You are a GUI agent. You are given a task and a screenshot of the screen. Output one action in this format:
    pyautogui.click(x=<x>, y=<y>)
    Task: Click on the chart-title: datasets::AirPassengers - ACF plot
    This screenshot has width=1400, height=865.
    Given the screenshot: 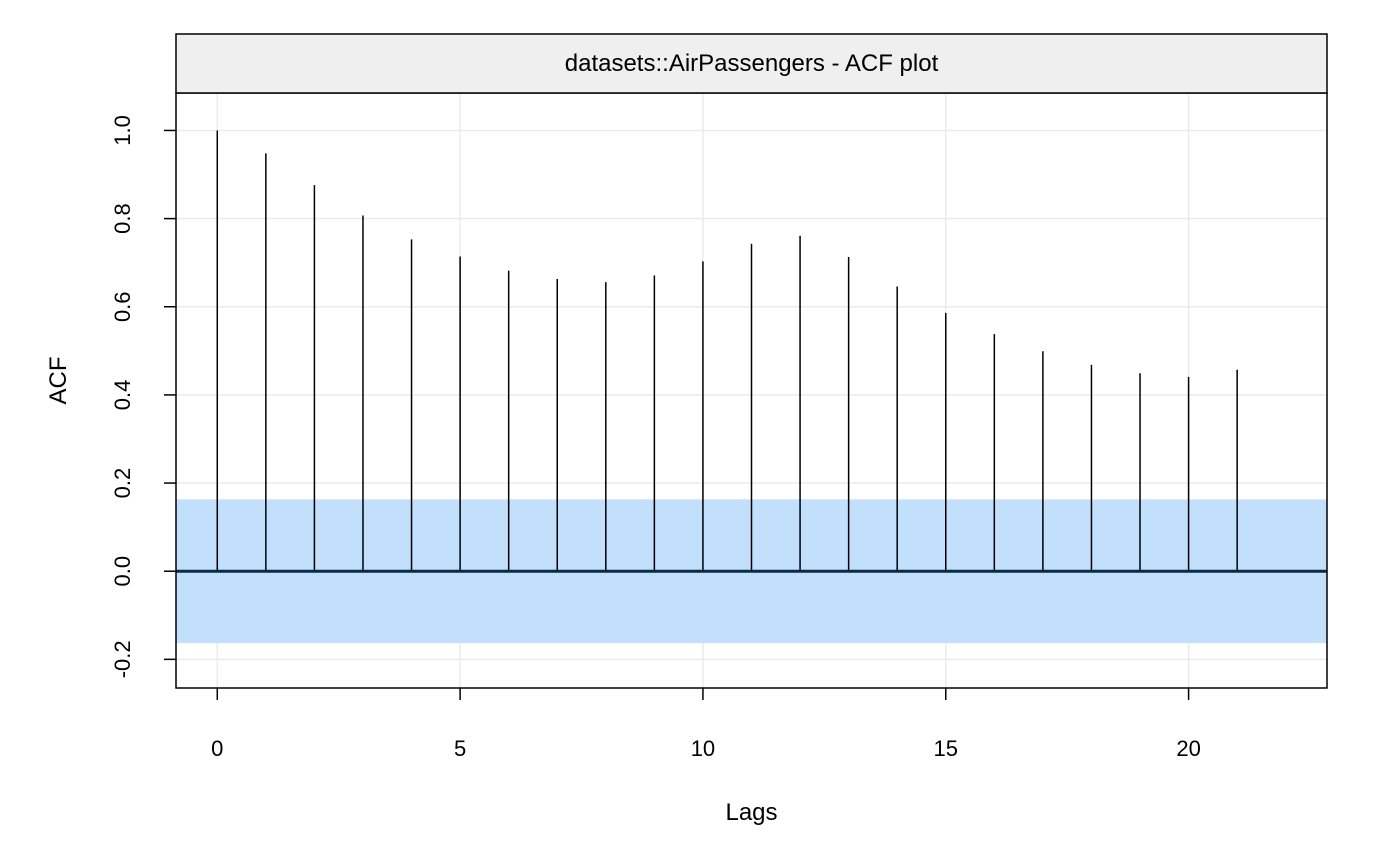 What is the action you would take?
    pyautogui.click(x=752, y=63)
    